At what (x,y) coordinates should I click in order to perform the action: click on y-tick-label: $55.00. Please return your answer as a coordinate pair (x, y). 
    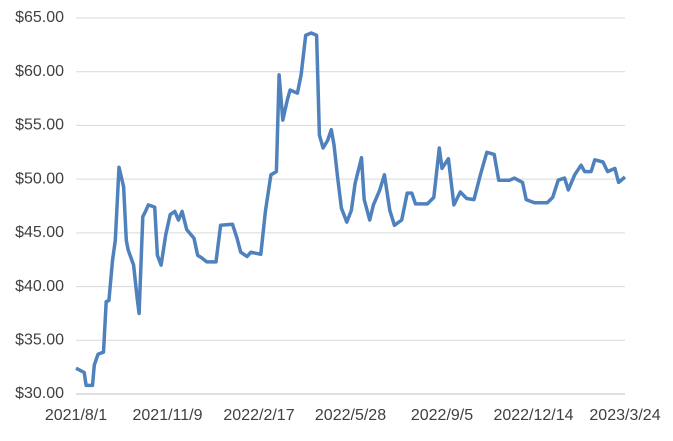
    Looking at the image, I should click on (39, 125).